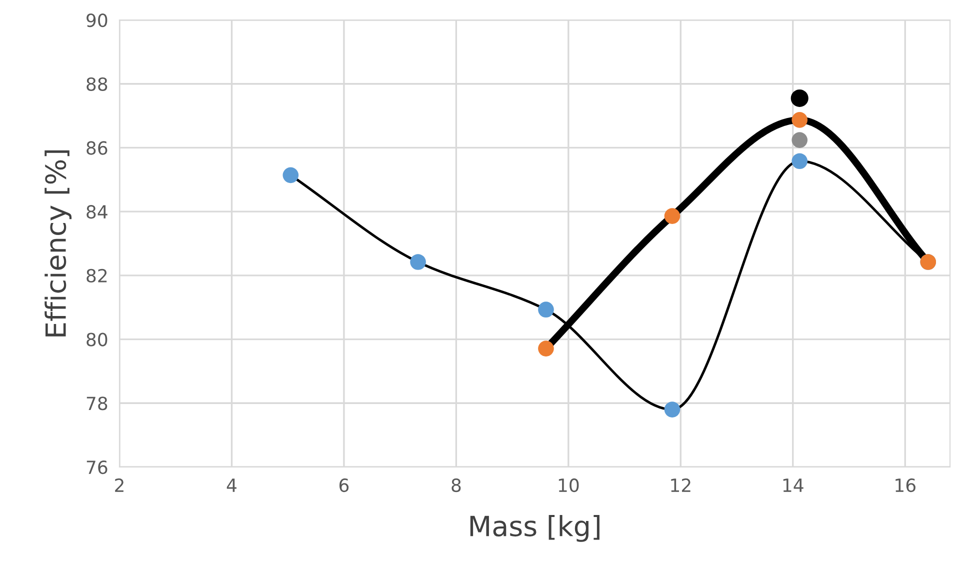 The width and height of the screenshot is (953, 577). Describe the element at coordinates (97, 20) in the screenshot. I see `y-tick-label: 90` at that location.